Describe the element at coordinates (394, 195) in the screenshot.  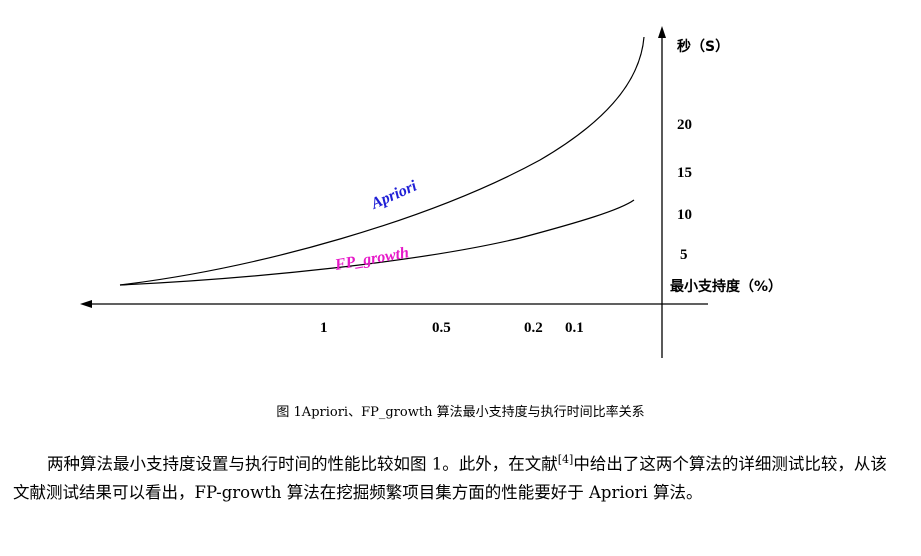
I see `apriori-series-label: Apriori` at that location.